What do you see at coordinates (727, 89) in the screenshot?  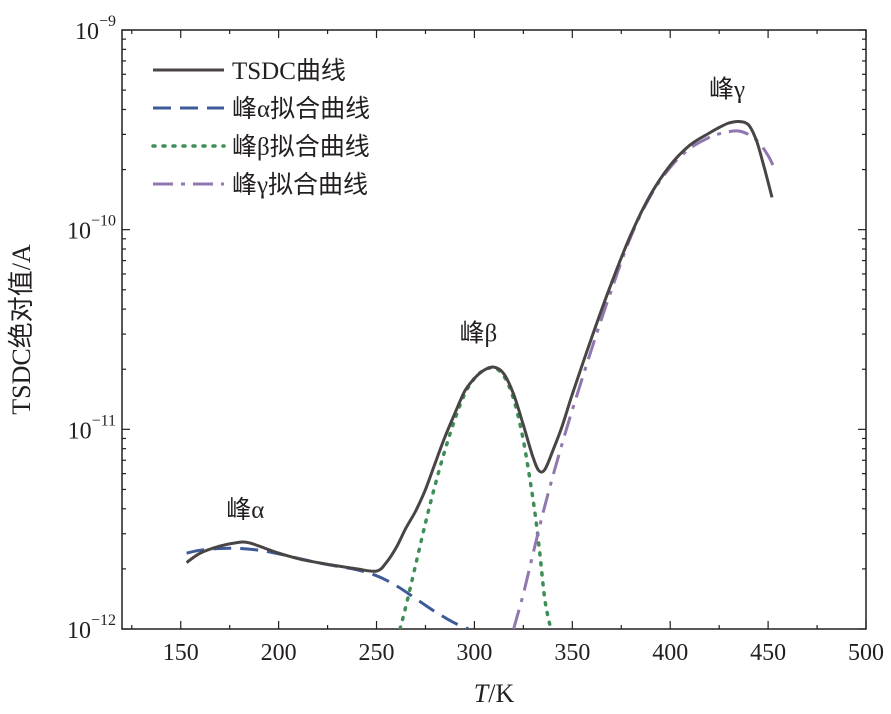 I see `peak-annotation: 峰γ` at bounding box center [727, 89].